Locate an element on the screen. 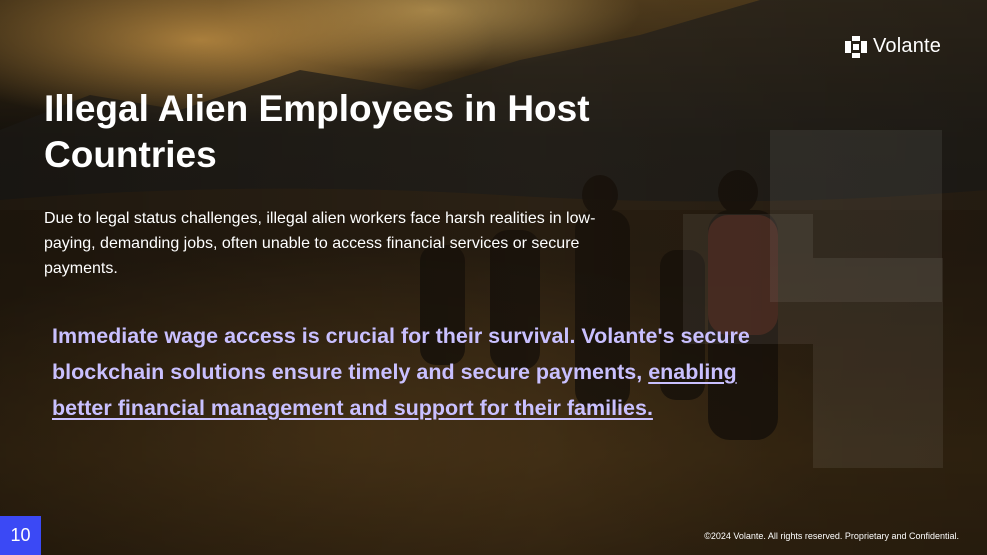 This screenshot has width=987, height=555. brand-logo: Volante is located at coordinates (893, 46).